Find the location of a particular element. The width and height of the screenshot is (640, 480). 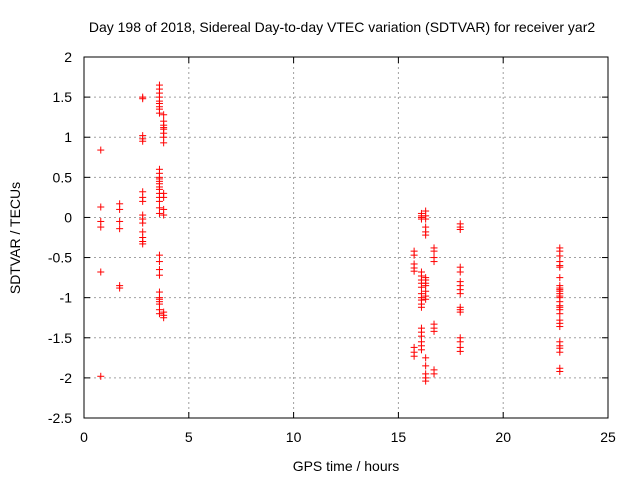

y-tick-label: 2 is located at coordinates (68, 57).